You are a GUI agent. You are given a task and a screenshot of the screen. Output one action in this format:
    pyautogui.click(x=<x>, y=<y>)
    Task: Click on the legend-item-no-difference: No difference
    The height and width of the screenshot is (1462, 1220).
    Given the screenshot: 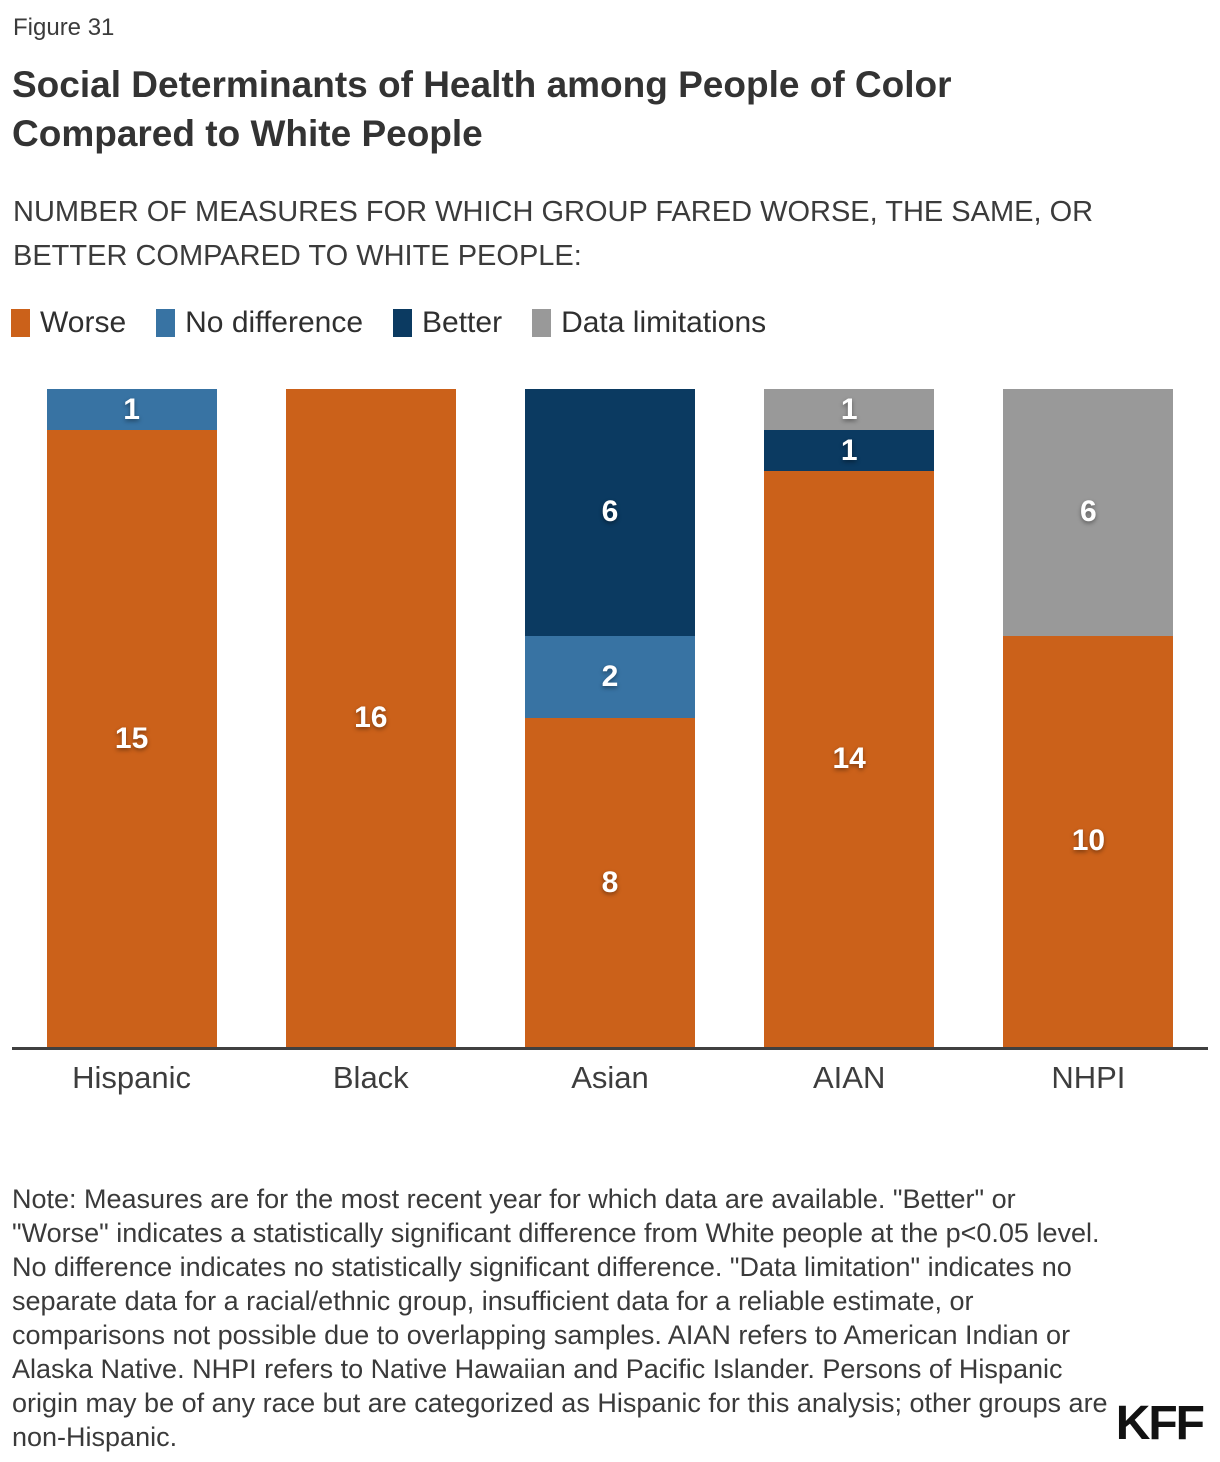 What is the action you would take?
    pyautogui.click(x=259, y=323)
    